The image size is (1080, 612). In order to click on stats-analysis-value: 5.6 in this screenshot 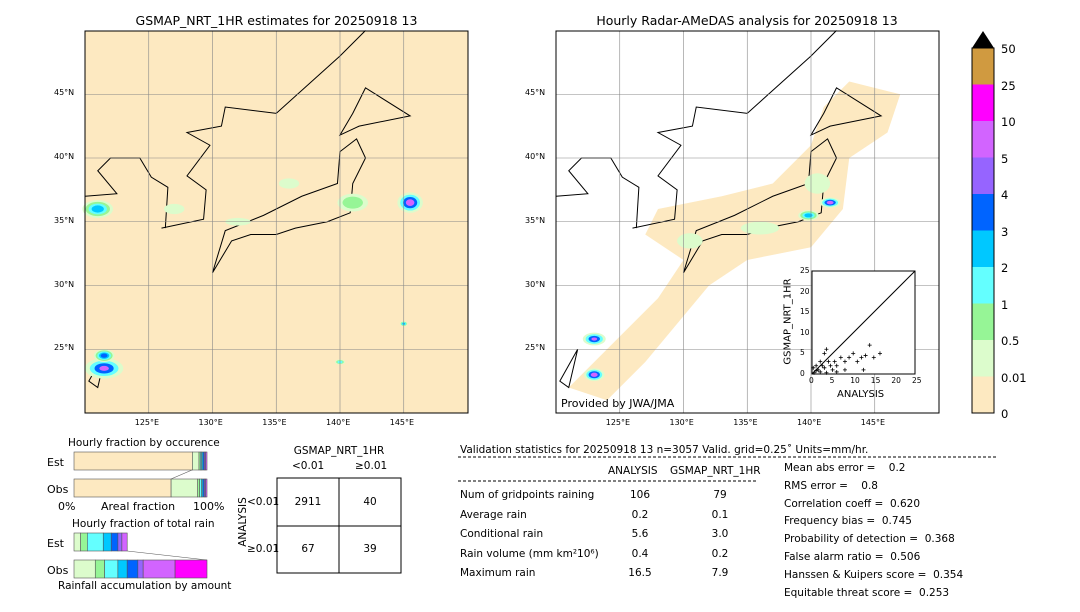, I will do `click(640, 534)`.